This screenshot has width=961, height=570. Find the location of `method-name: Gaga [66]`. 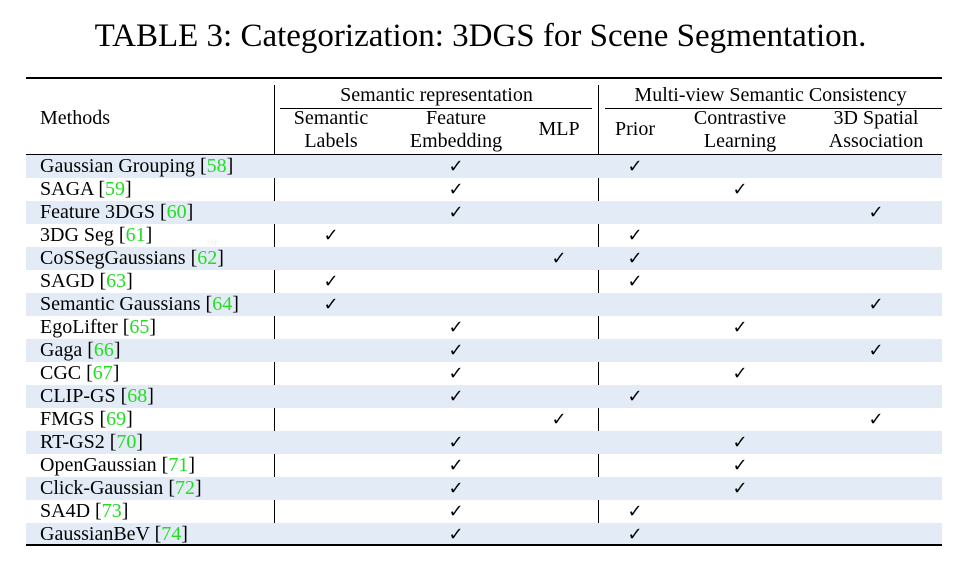

method-name: Gaga [66] is located at coordinates (80, 350).